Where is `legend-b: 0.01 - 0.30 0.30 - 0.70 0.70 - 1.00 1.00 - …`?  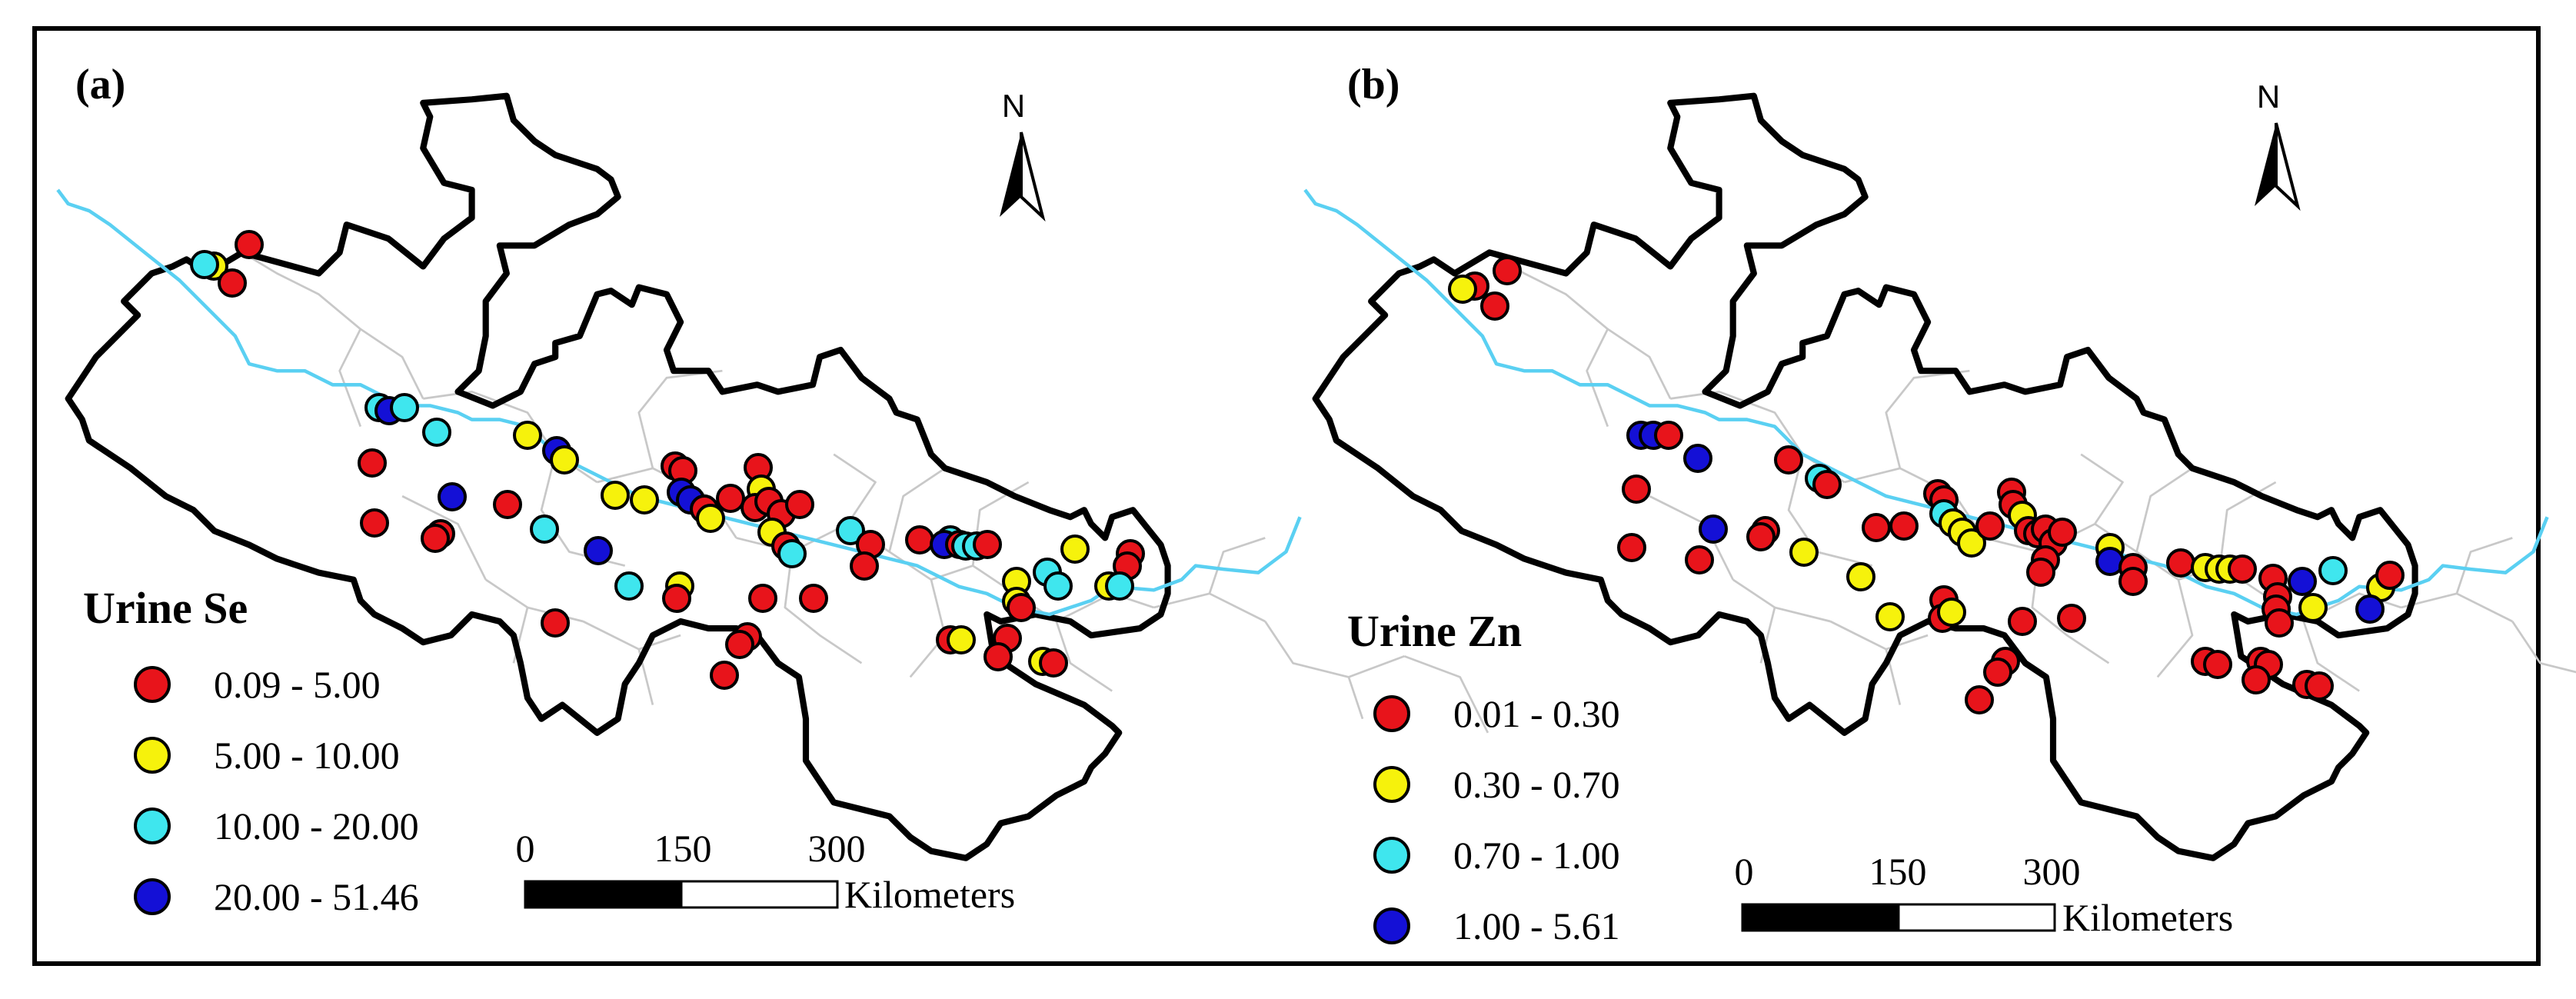
legend-b: 0.01 - 0.30 0.30 - 0.70 0.70 - 1.00 1.00 - … is located at coordinates (1496, 819).